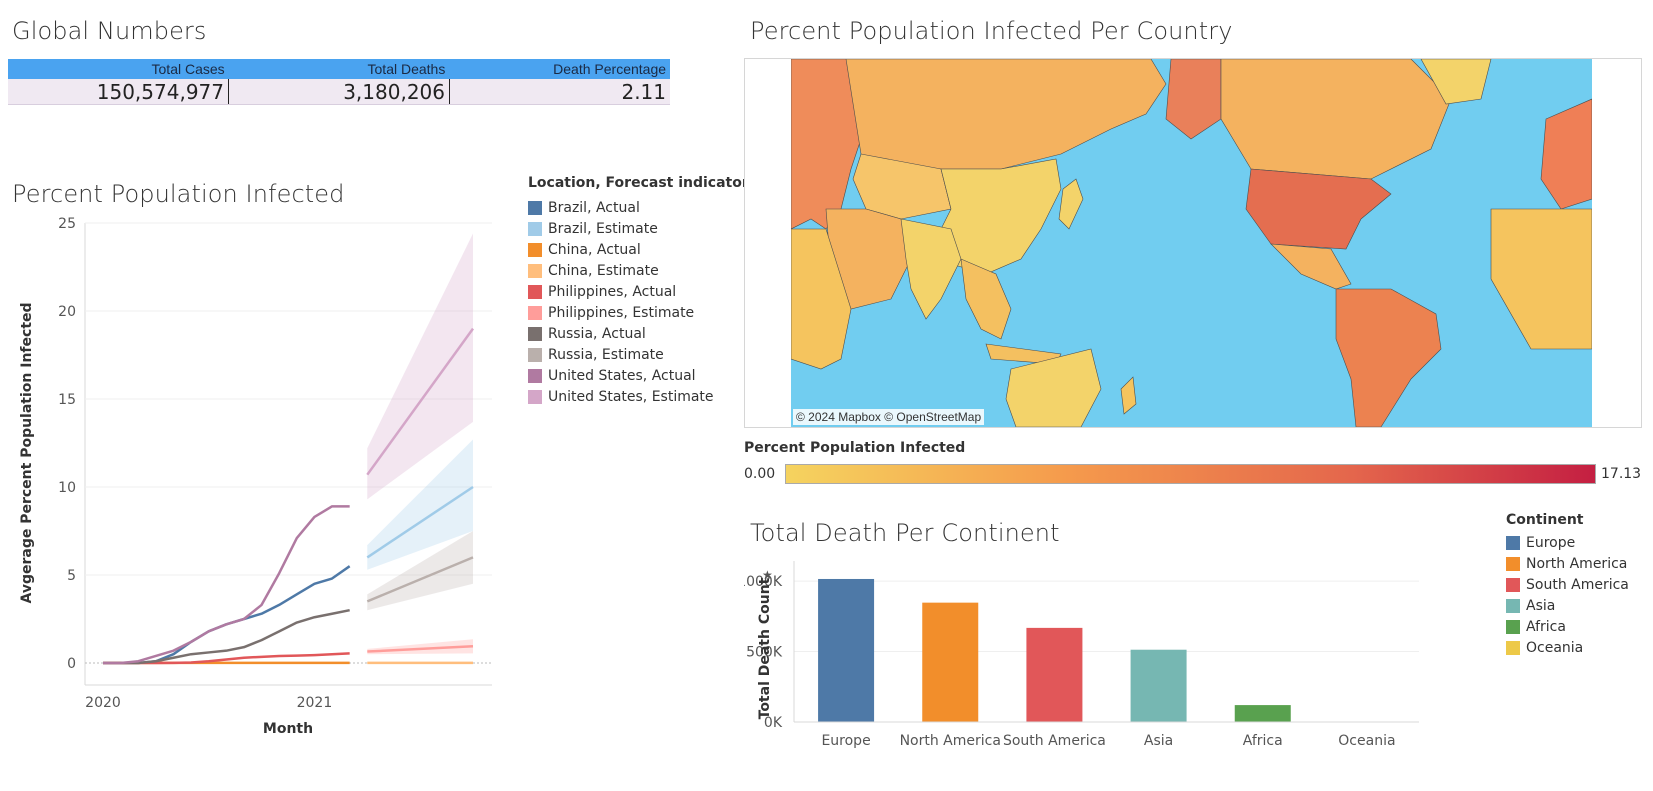 This screenshot has width=1653, height=791. I want to click on x-tick-label: Asia, so click(1158, 741).